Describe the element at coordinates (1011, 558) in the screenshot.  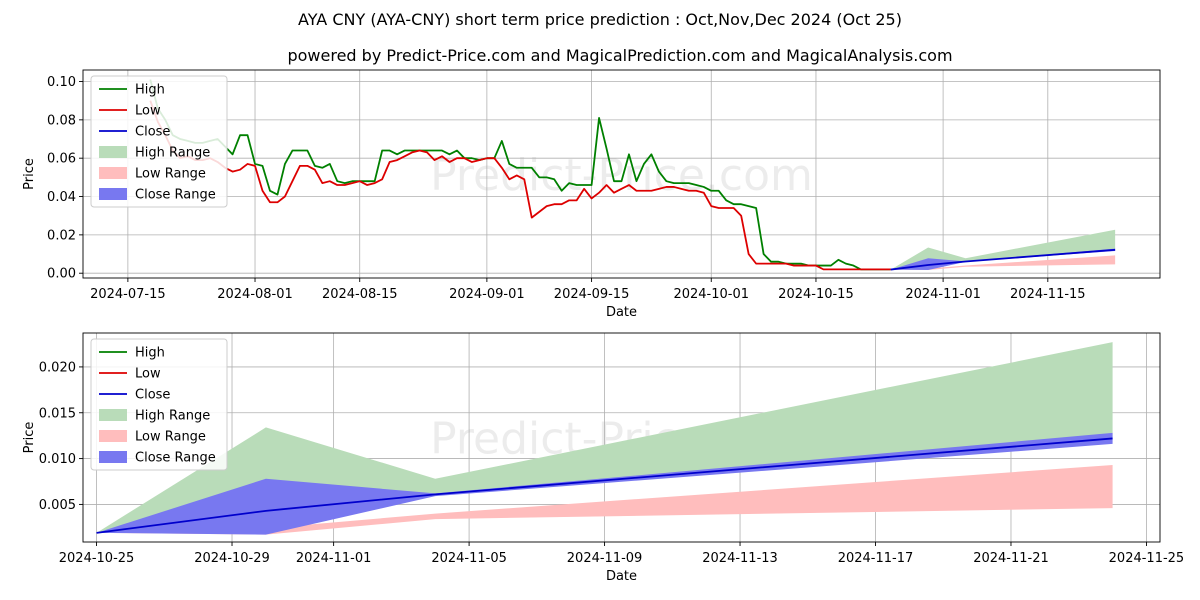
I see `x-tick-label: 2024-11-21` at that location.